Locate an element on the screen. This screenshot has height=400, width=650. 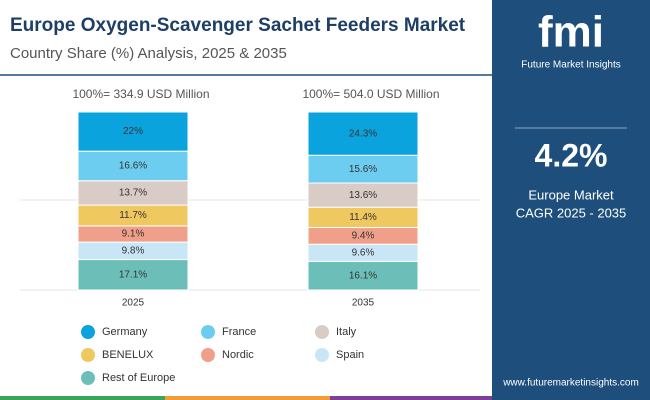
value-label: 24.3% is located at coordinates (363, 133).